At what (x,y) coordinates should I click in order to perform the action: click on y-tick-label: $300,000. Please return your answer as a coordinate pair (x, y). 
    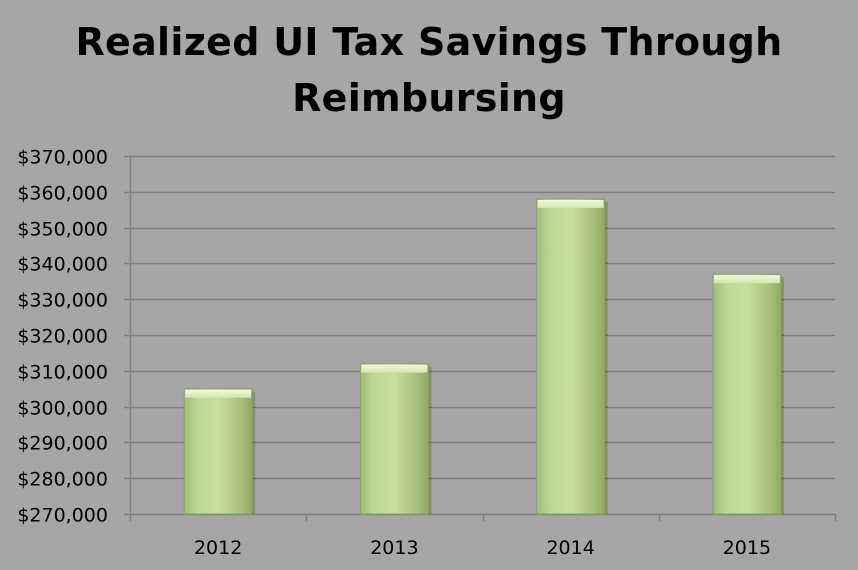
    Looking at the image, I should click on (62, 409).